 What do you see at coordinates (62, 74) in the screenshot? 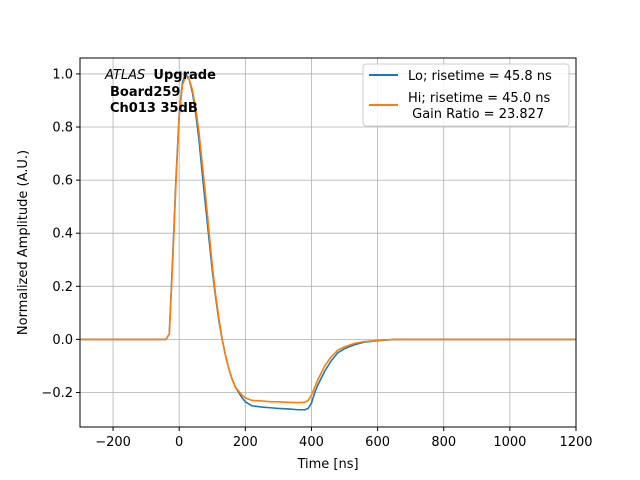
I see `y-tick-label: 1.0` at bounding box center [62, 74].